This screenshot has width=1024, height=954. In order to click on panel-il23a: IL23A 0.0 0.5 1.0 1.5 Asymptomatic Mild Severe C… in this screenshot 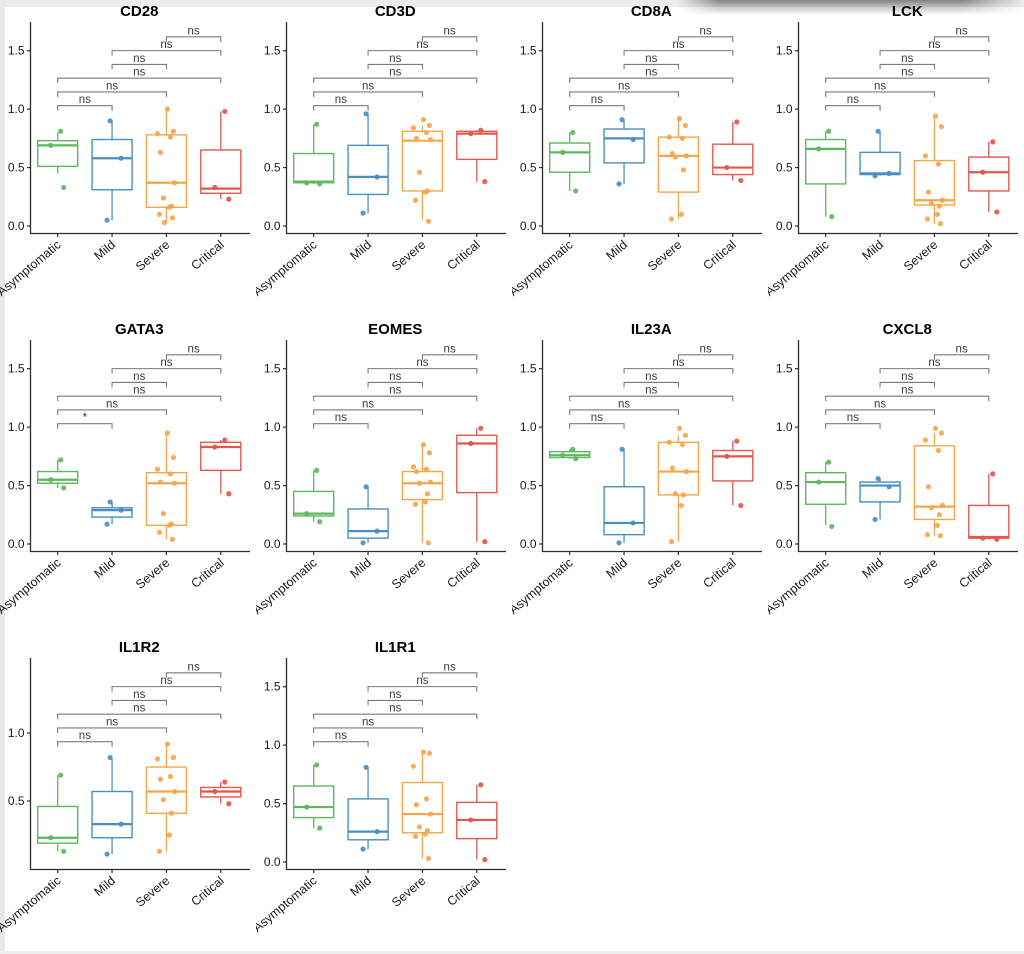, I will do `click(637, 469)`.